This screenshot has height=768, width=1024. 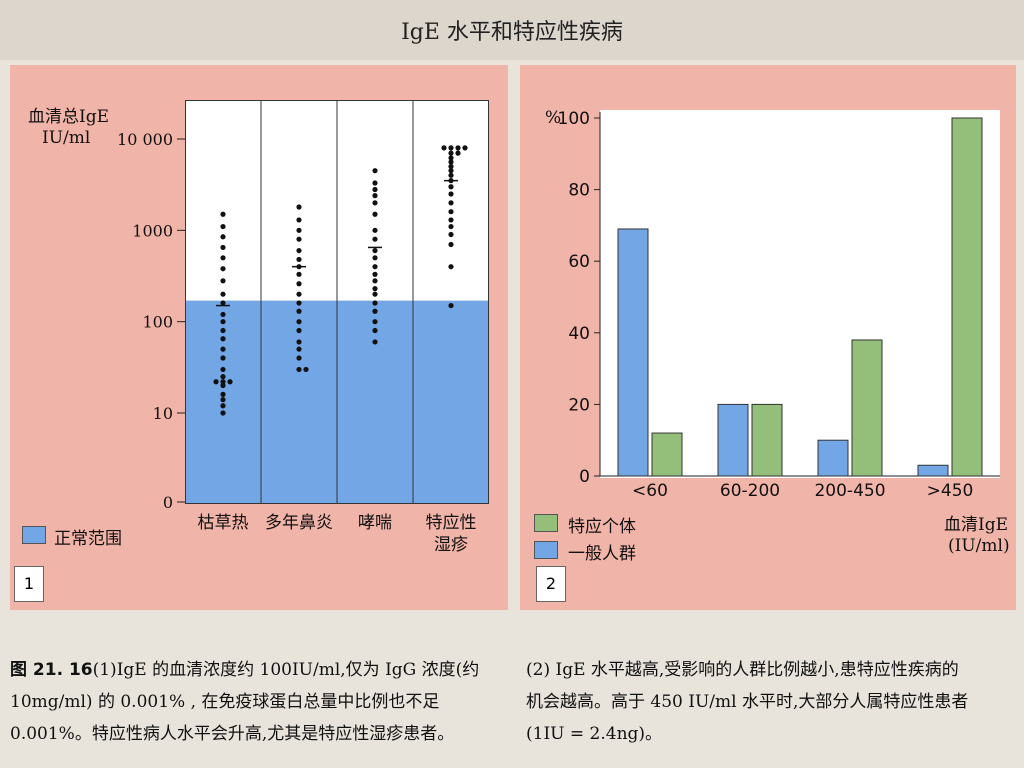 I want to click on y-tick-label: 20, so click(x=579, y=405).